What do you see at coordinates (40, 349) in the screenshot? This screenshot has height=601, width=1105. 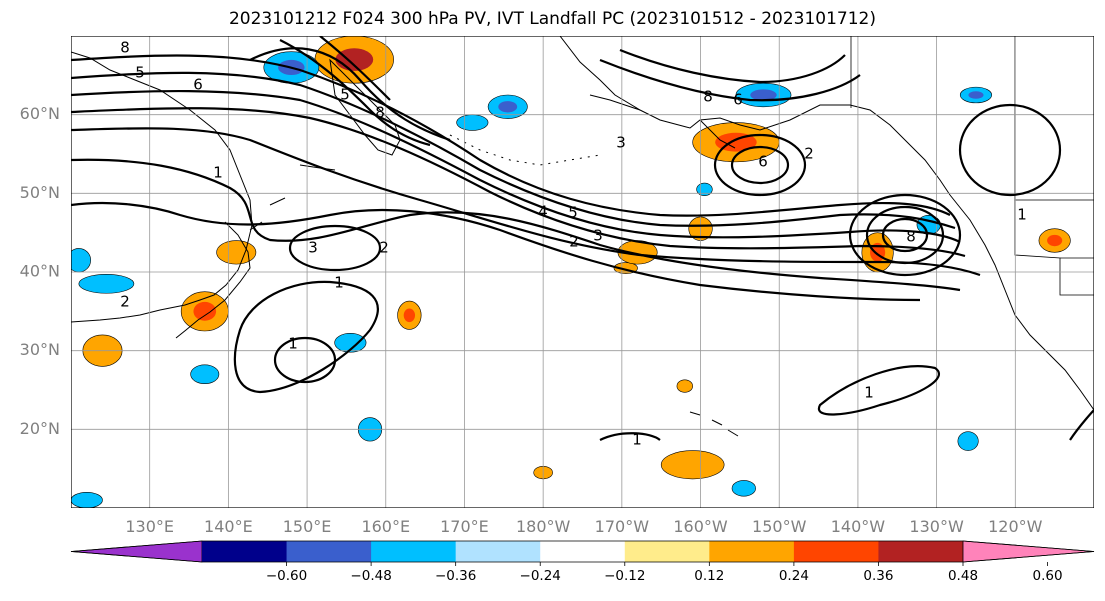 I see `lat-tick-label: 30°N` at bounding box center [40, 349].